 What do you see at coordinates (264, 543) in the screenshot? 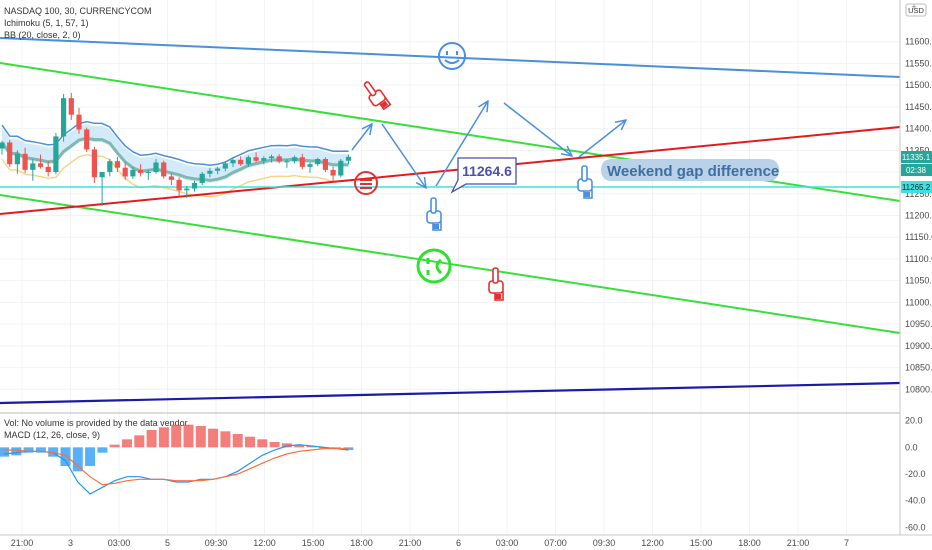
I see `time-tick-label: 12:00` at bounding box center [264, 543].